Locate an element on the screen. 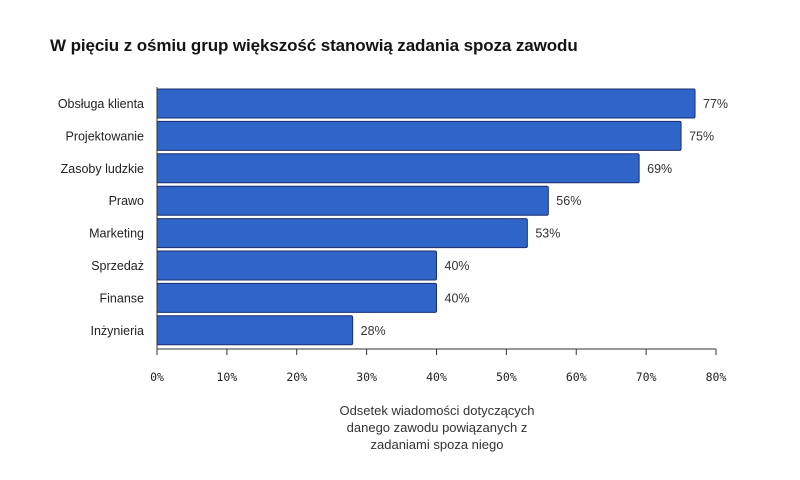  category-label-3: Prawo is located at coordinates (126, 201).